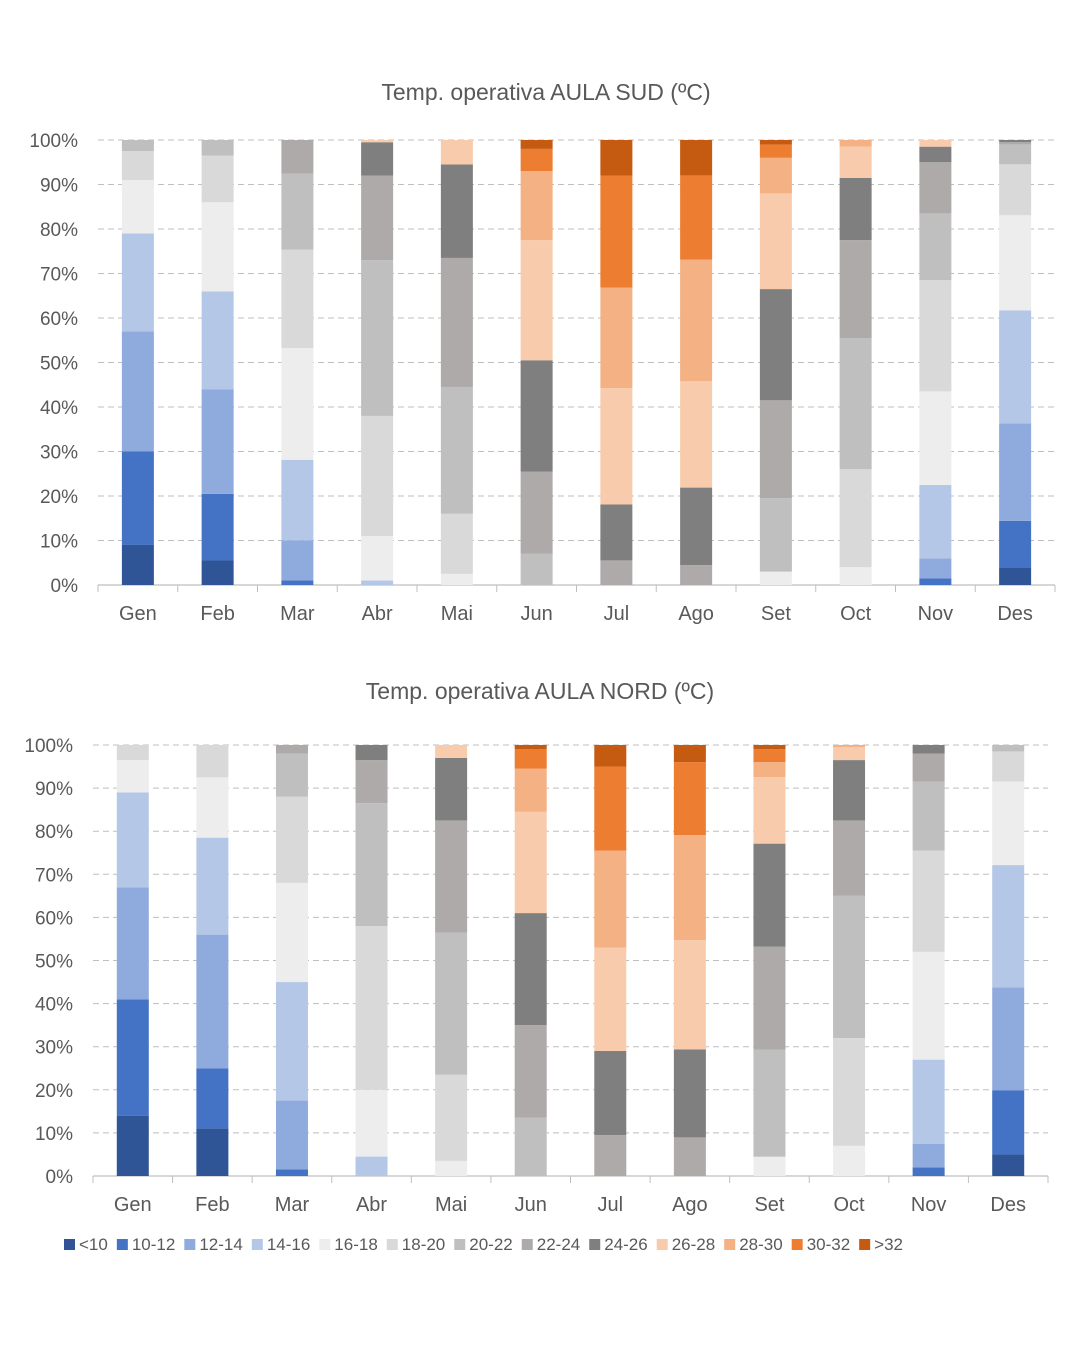 The image size is (1080, 1350). What do you see at coordinates (611, 1205) in the screenshot?
I see `x-category-label: Jul` at bounding box center [611, 1205].